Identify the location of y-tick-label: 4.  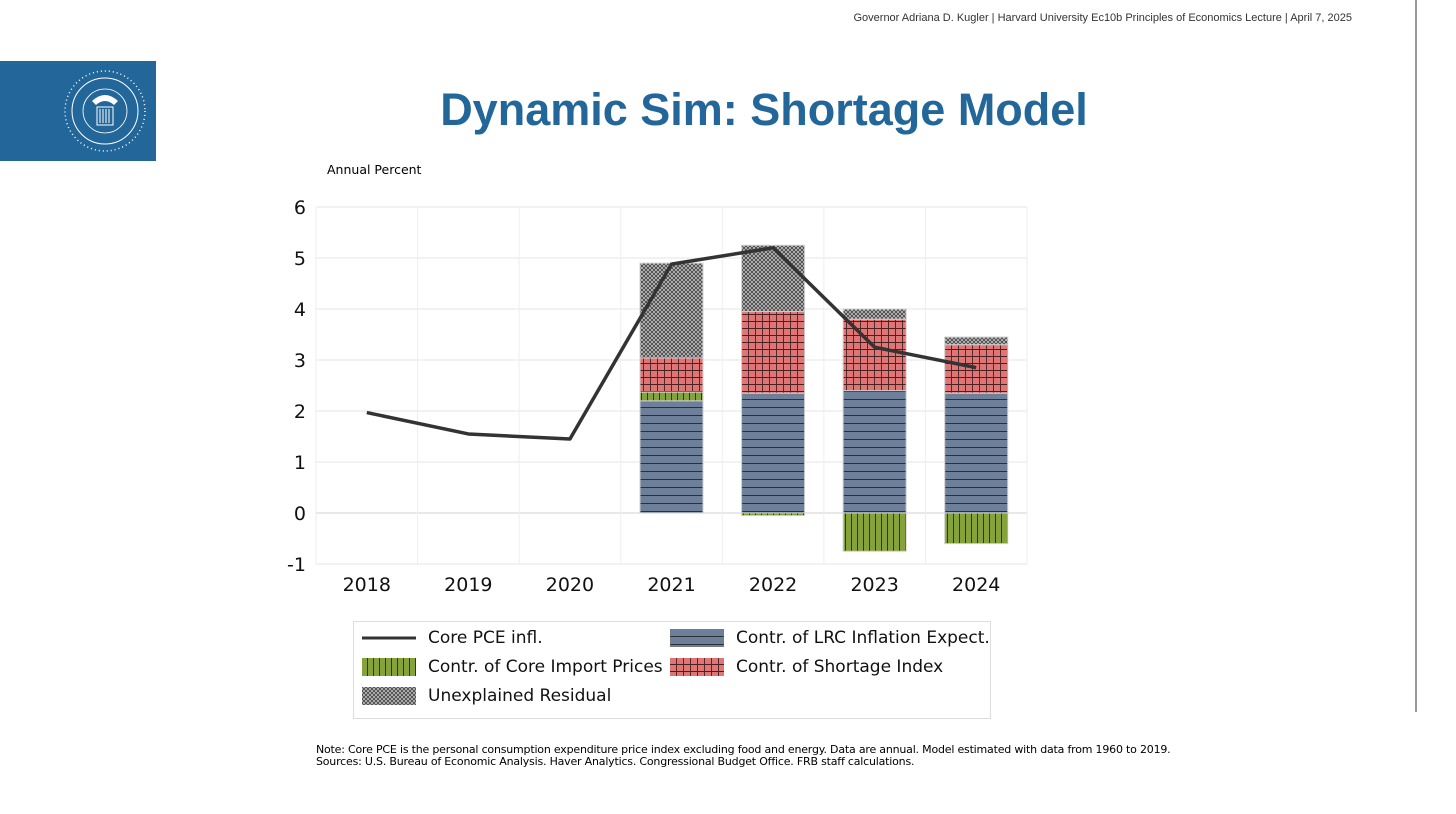
(300, 310).